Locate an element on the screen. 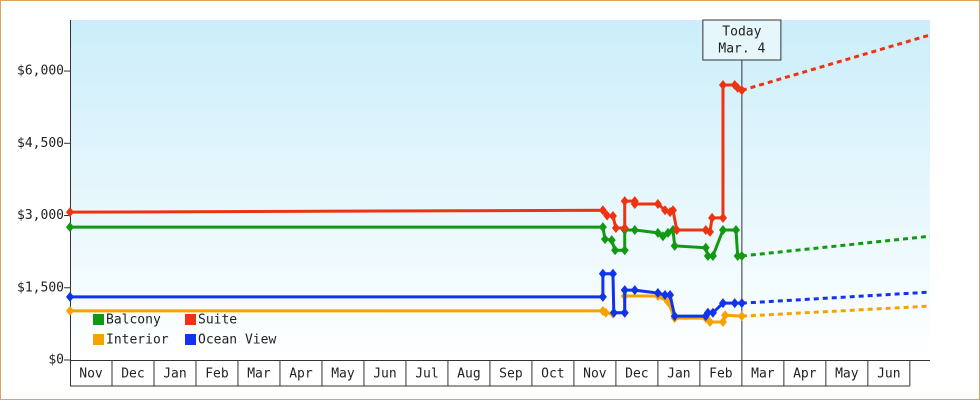  today-label: Today is located at coordinates (741, 32).